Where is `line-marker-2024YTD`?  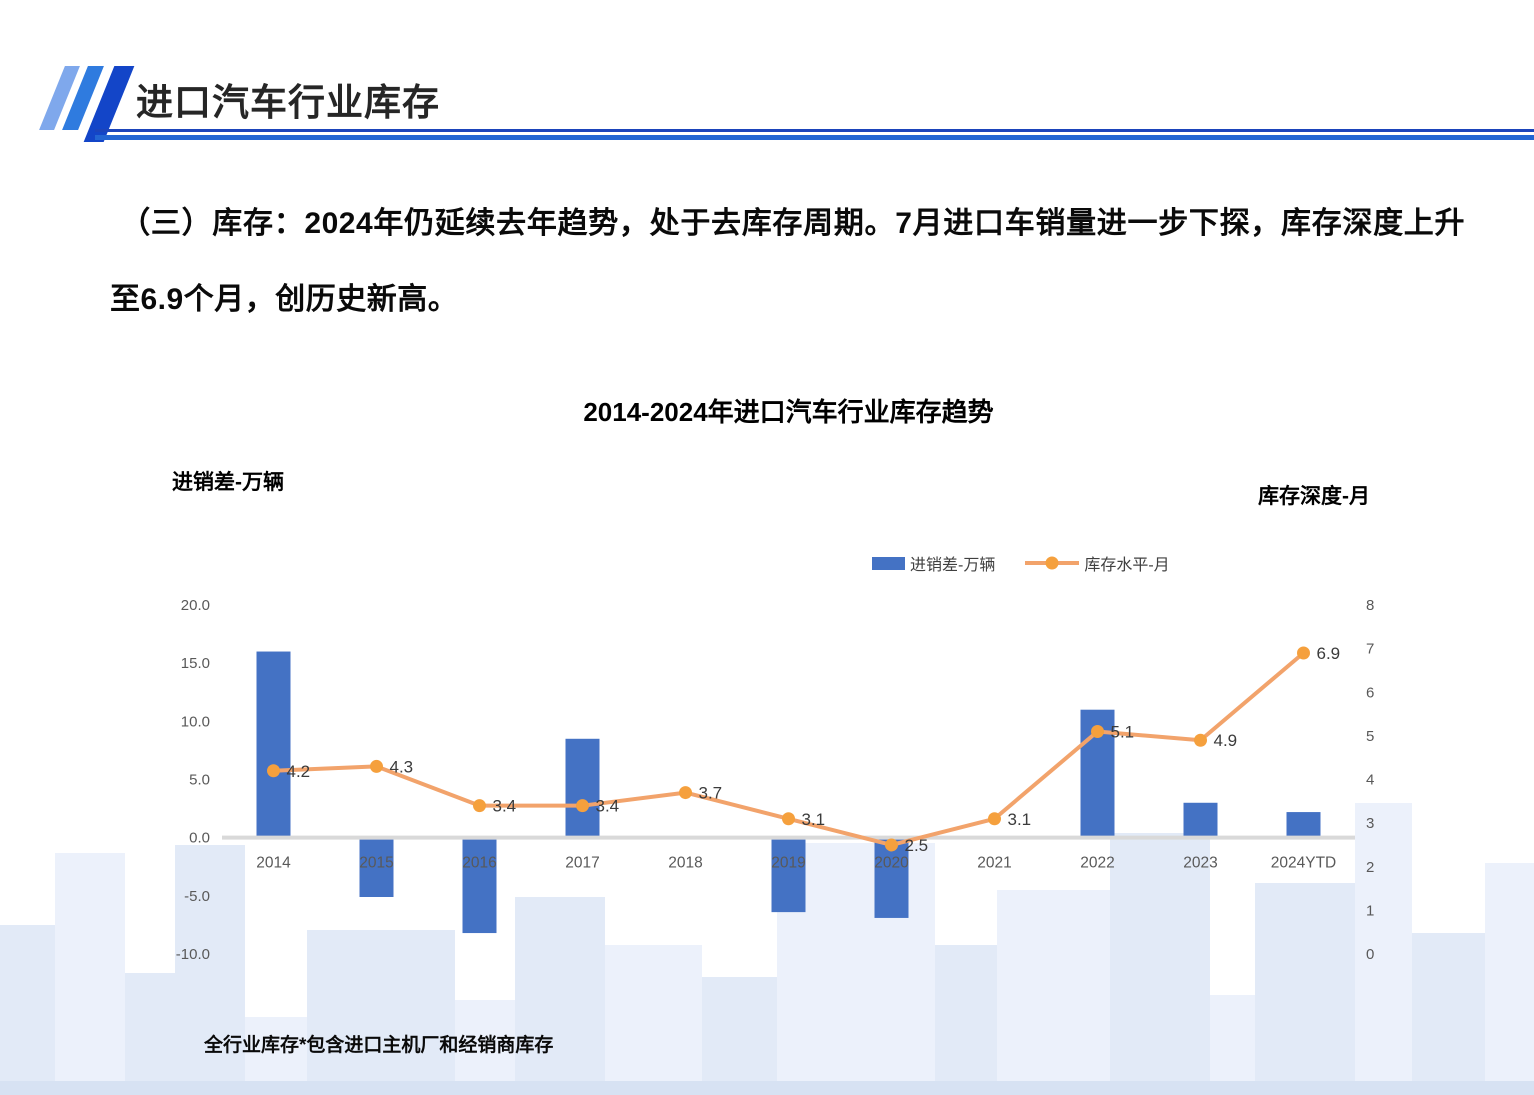
line-marker-2024YTD is located at coordinates (1303, 653).